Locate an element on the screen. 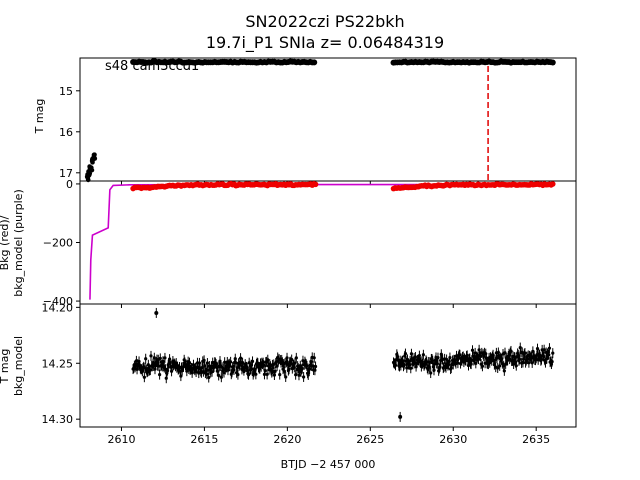  bottom-ylabel-line-1: T mag is located at coordinates (5, 367).